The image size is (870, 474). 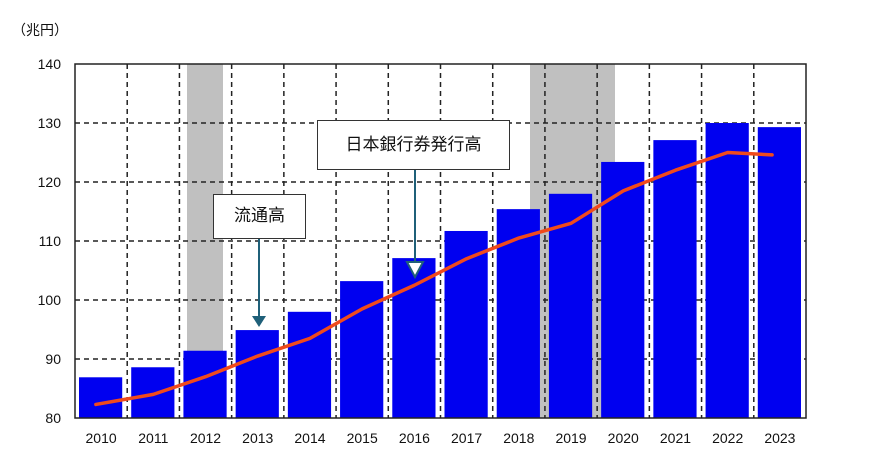 I want to click on bar-2021, so click(x=675, y=279).